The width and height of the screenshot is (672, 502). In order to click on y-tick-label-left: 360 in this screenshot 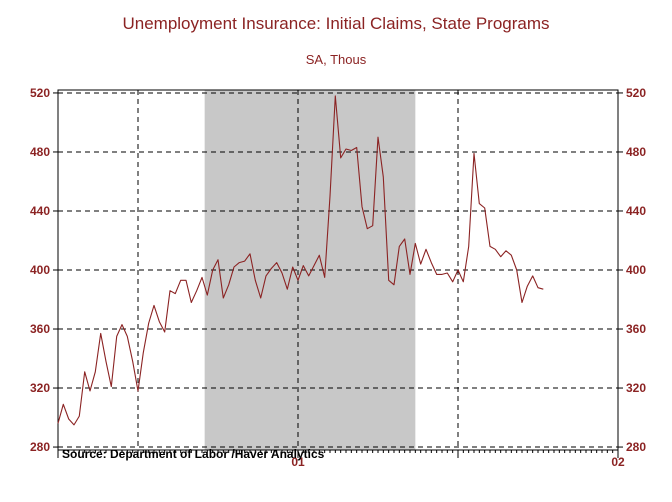, I will do `click(40, 329)`.